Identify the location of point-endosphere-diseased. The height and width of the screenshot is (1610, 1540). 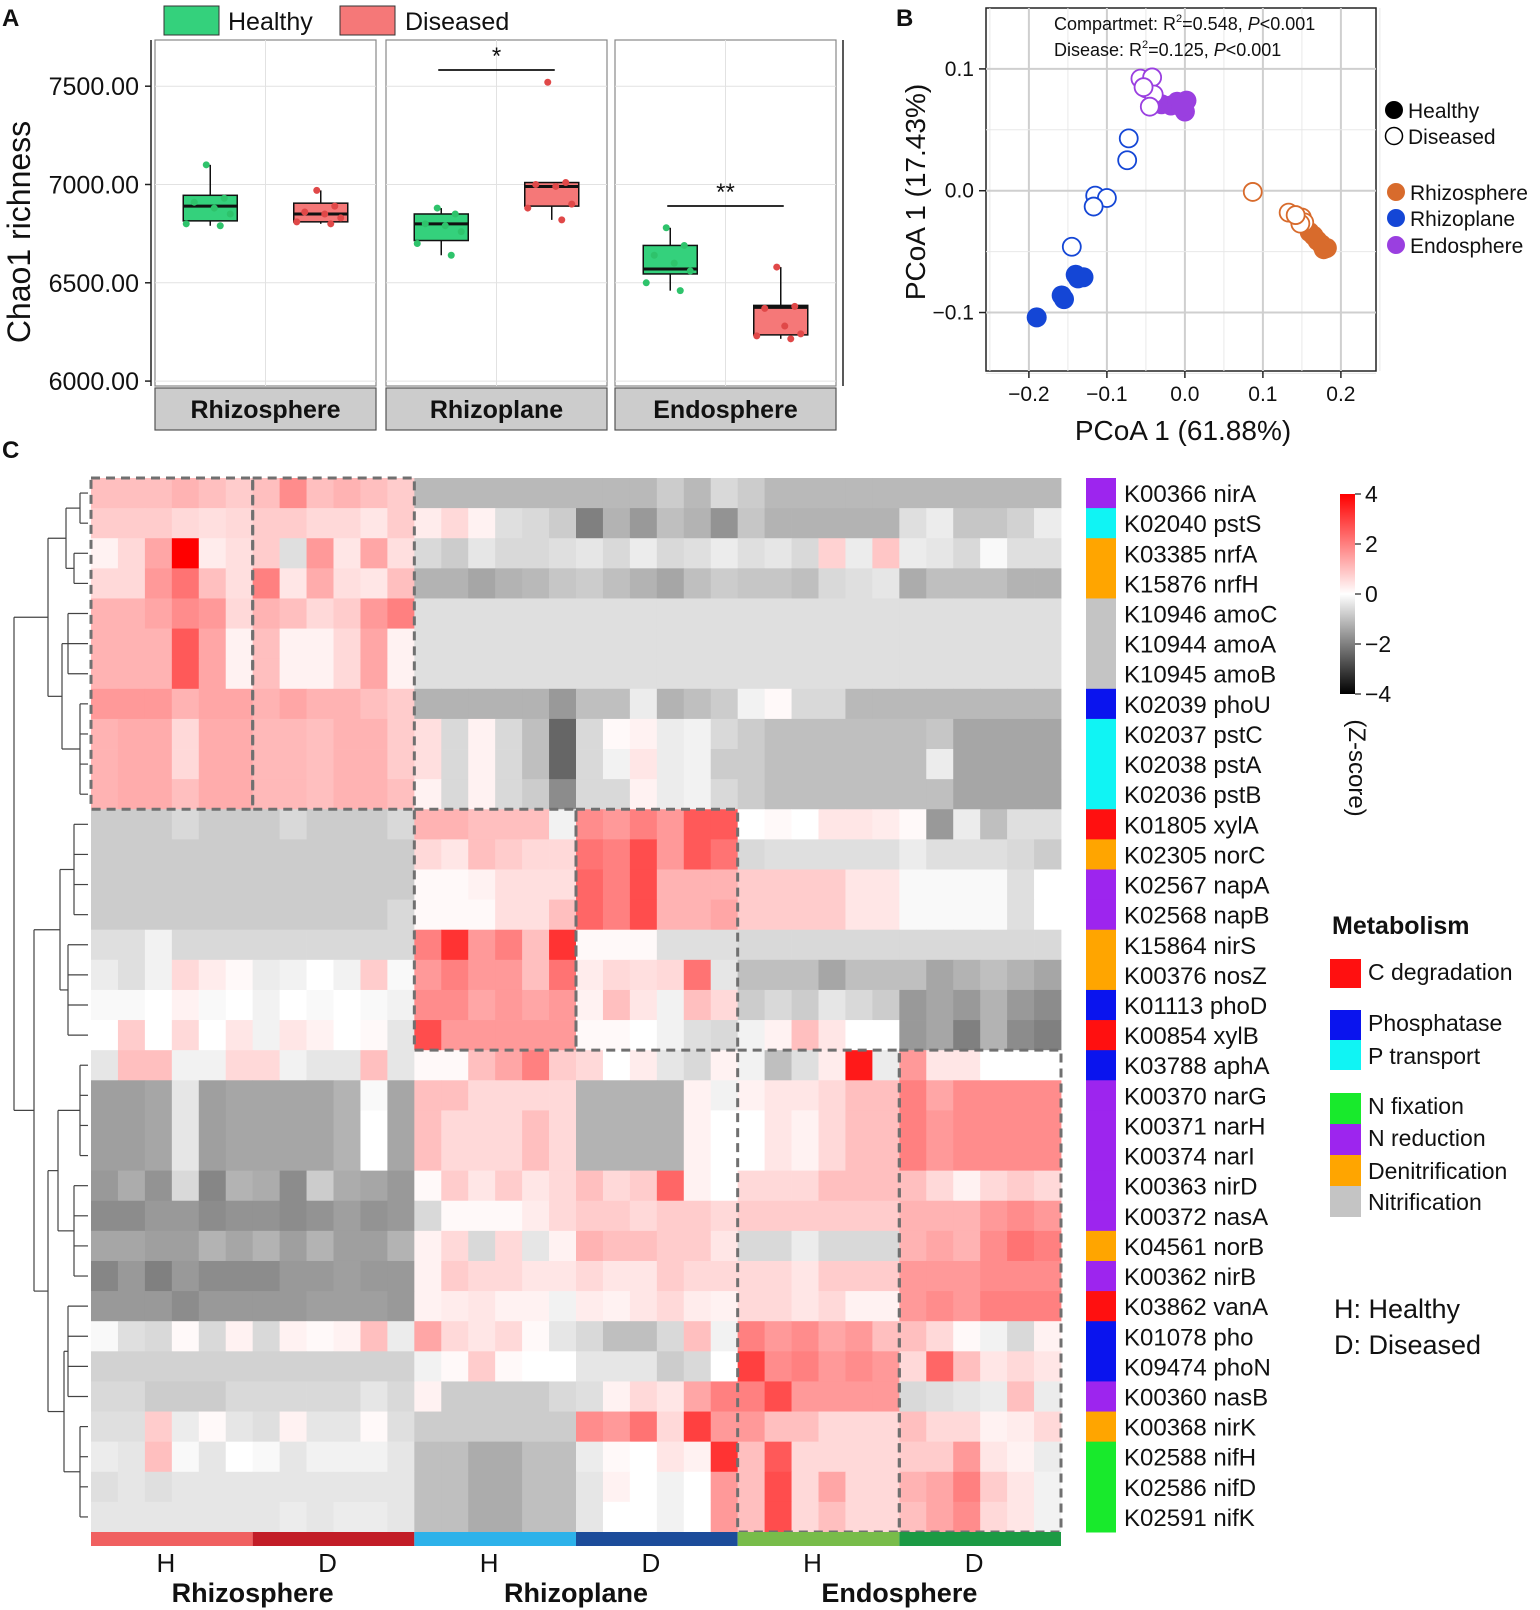
(1149, 106).